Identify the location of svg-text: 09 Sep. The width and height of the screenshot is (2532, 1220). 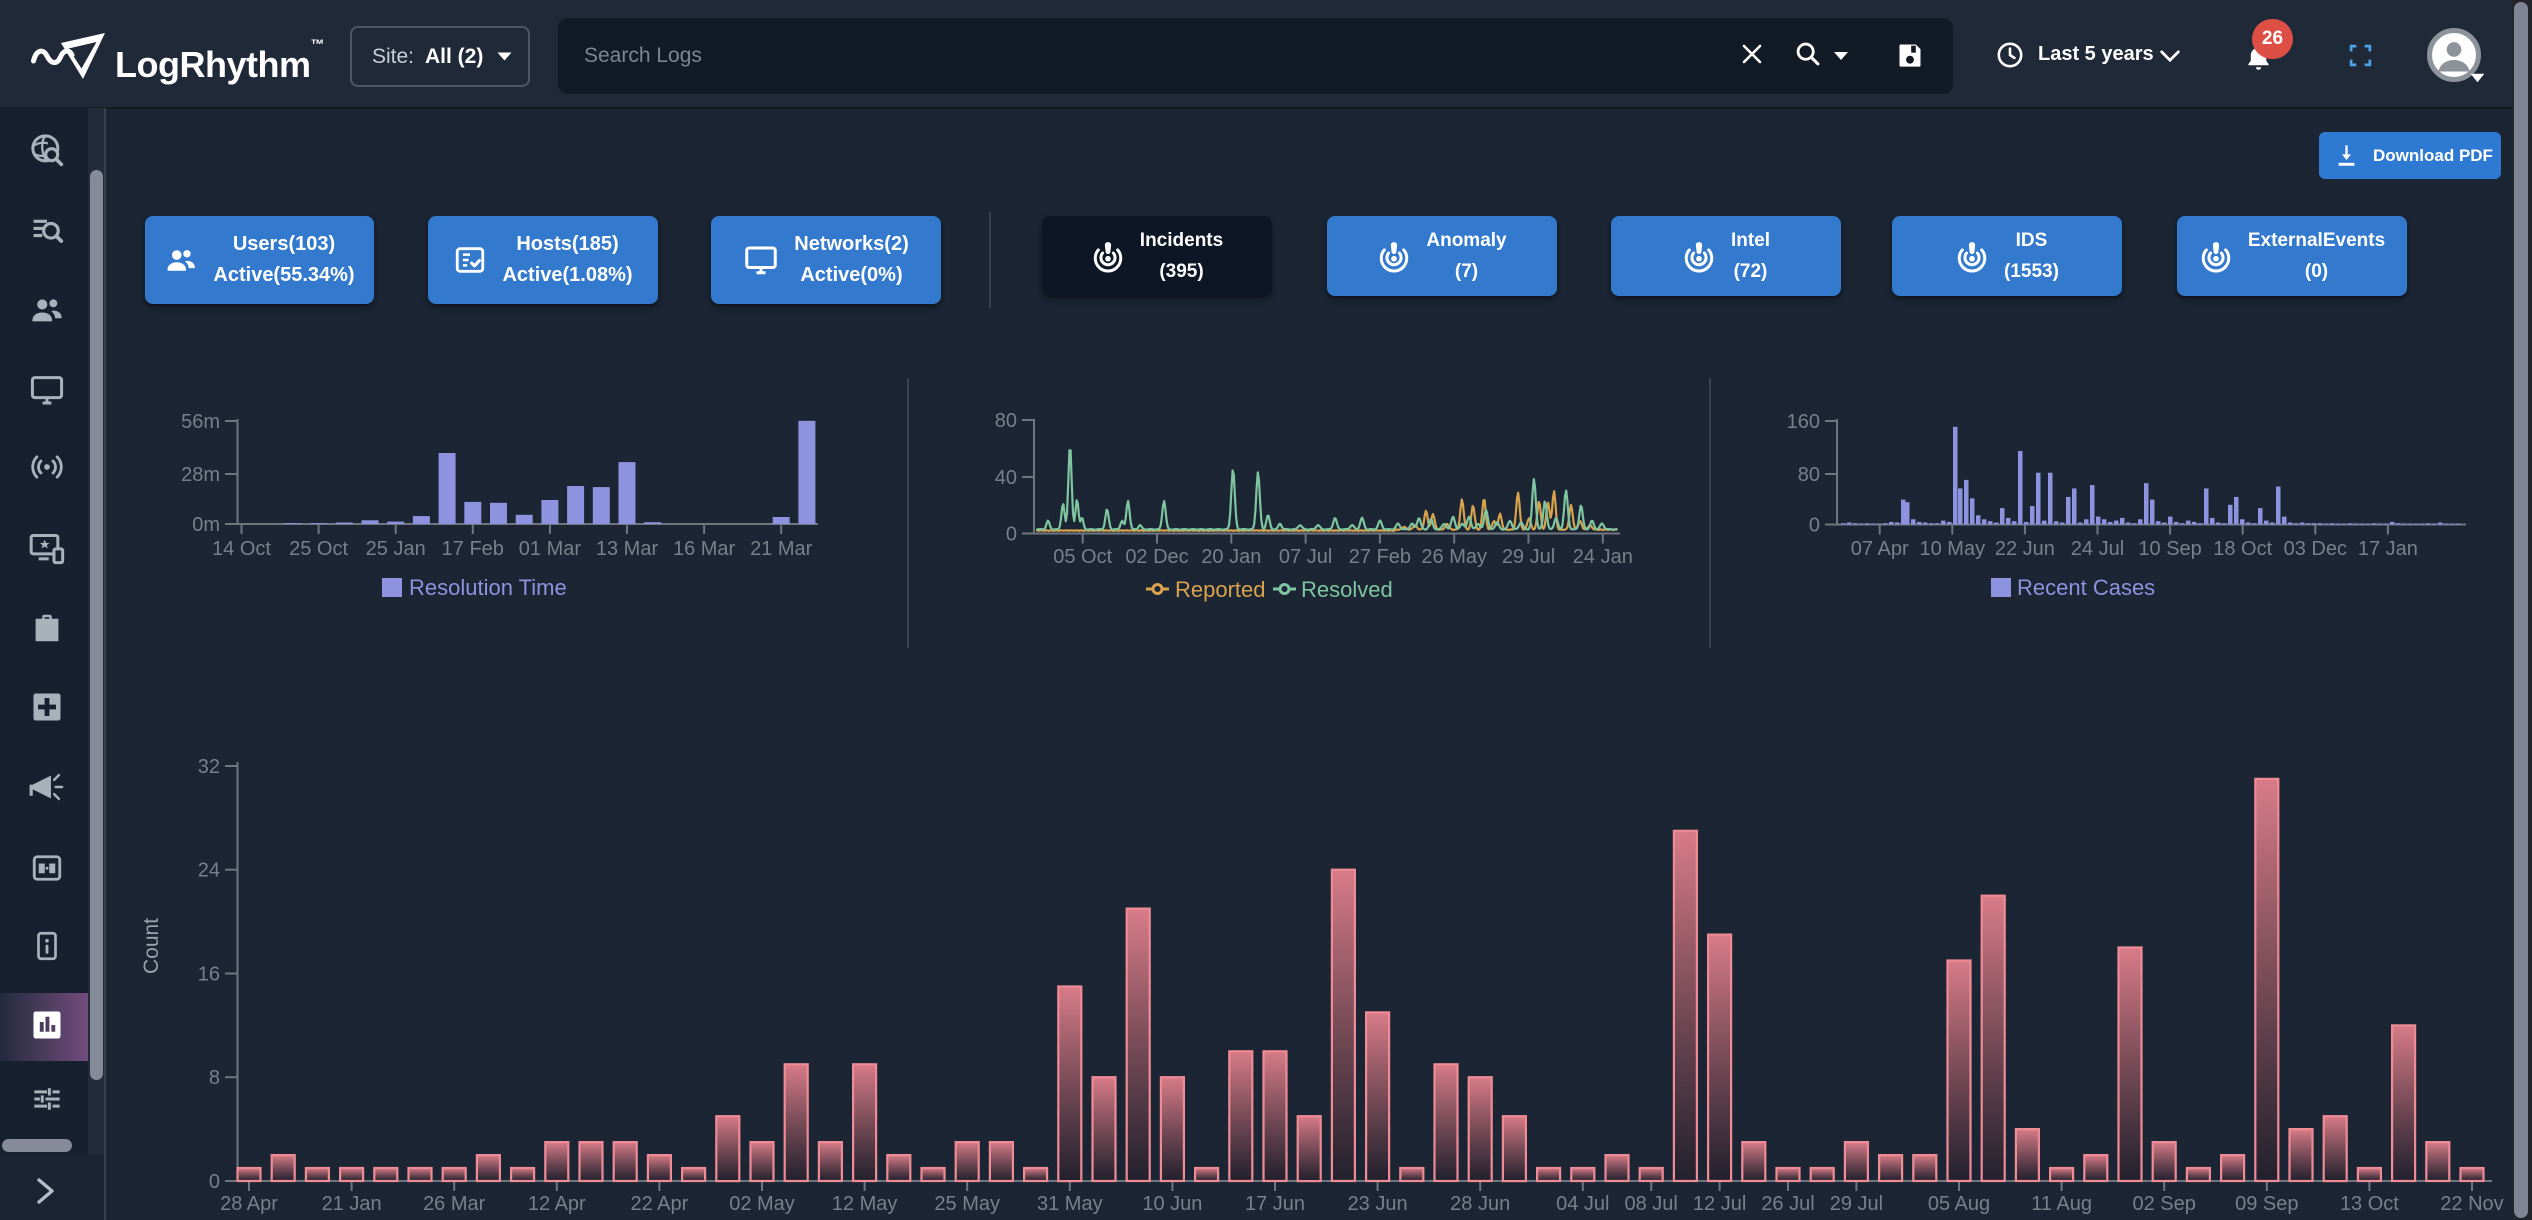
(2266, 1204).